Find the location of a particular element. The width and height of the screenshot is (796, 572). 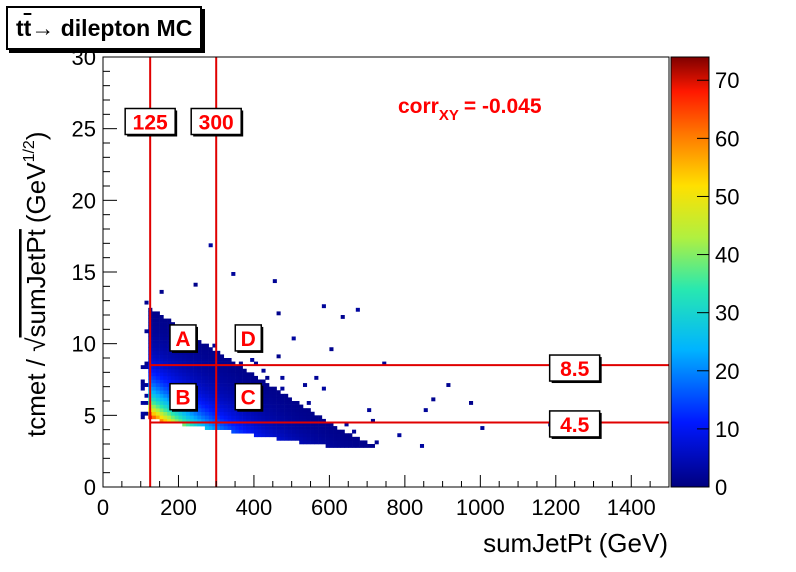

x-tick-label: 200 is located at coordinates (178, 507).